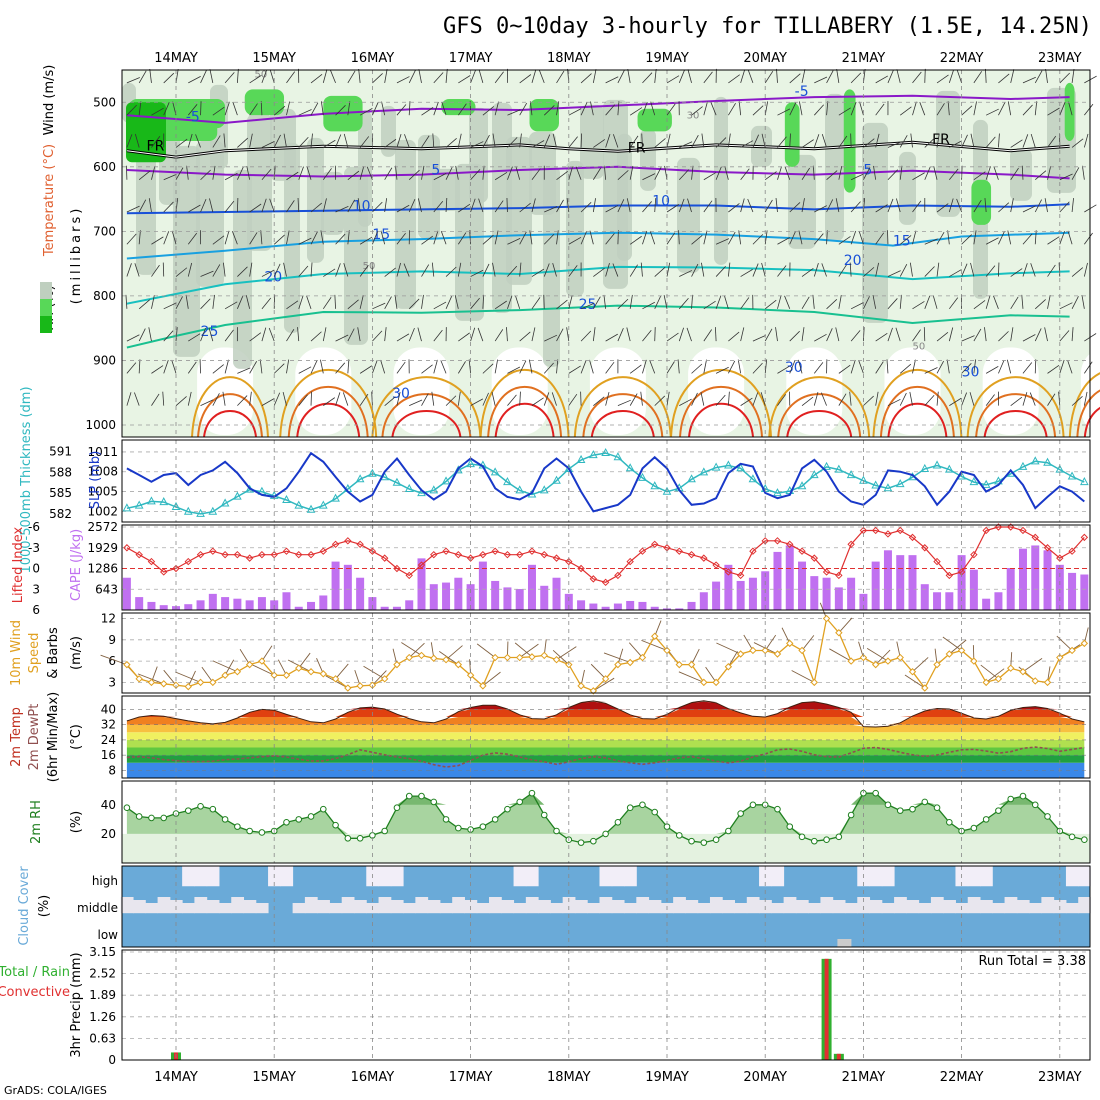 The width and height of the screenshot is (1100, 1100). Describe the element at coordinates (385, 876) in the screenshot. I see `cloud-clear-high` at that location.